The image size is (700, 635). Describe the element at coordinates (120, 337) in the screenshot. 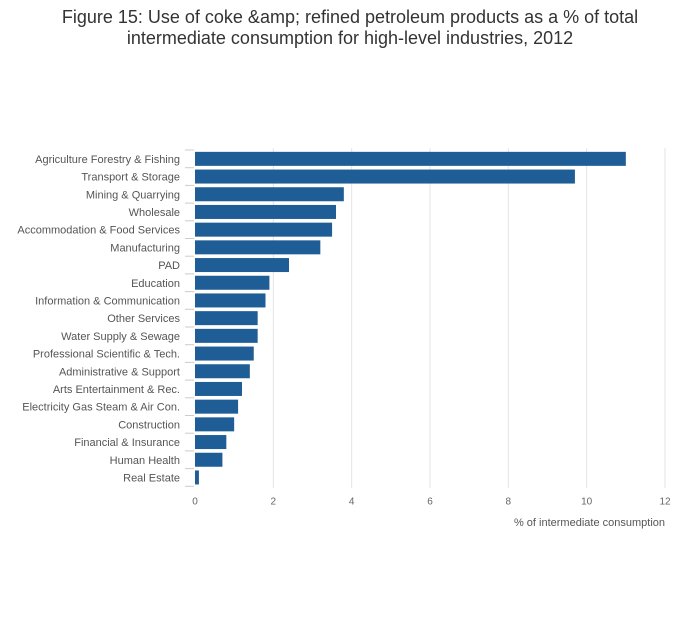

I see `category-label: Water Supply & Sewage` at that location.